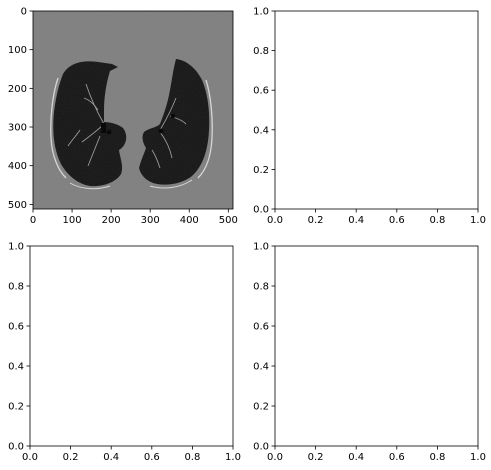 This screenshot has width=491, height=470. Describe the element at coordinates (189, 220) in the screenshot. I see `x-tick-label: 400` at that location.